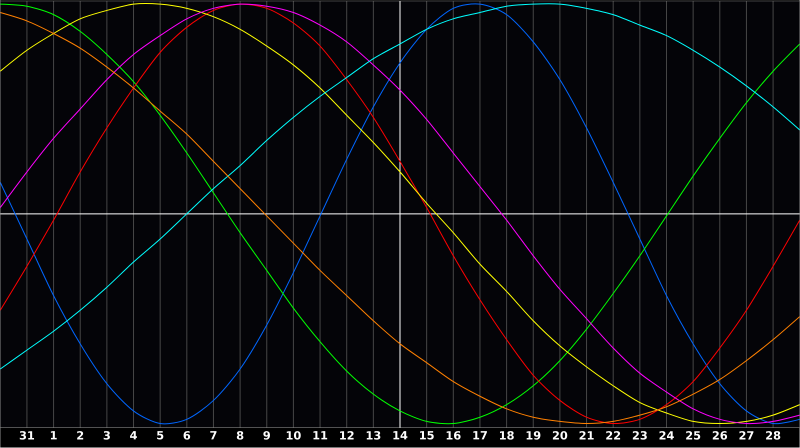  What do you see at coordinates (27, 435) in the screenshot?
I see `x-tick-label: 31` at bounding box center [27, 435].